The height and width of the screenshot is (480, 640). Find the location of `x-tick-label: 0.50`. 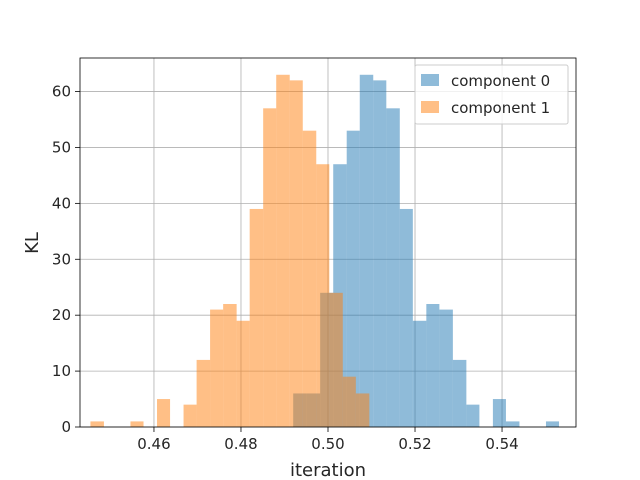

x-tick-label: 0.50 is located at coordinates (327, 444).